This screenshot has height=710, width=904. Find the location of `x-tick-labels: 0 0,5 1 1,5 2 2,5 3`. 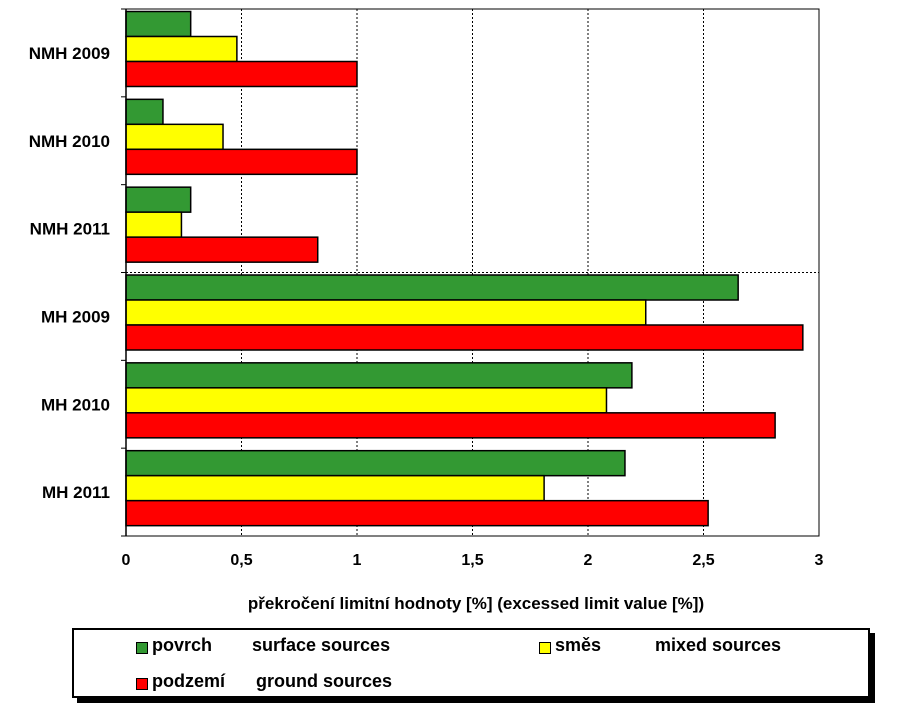

x-tick-labels: 0 0,5 1 1,5 2 2,5 3 is located at coordinates (473, 560).